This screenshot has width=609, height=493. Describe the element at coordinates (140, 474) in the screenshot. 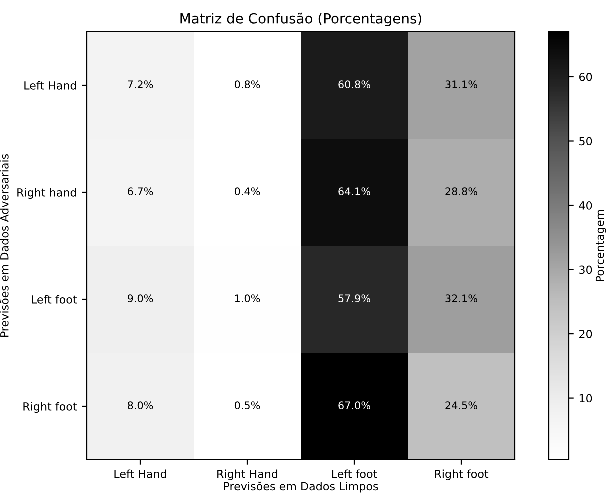

I see `x-tick-label: Left Hand` at that location.